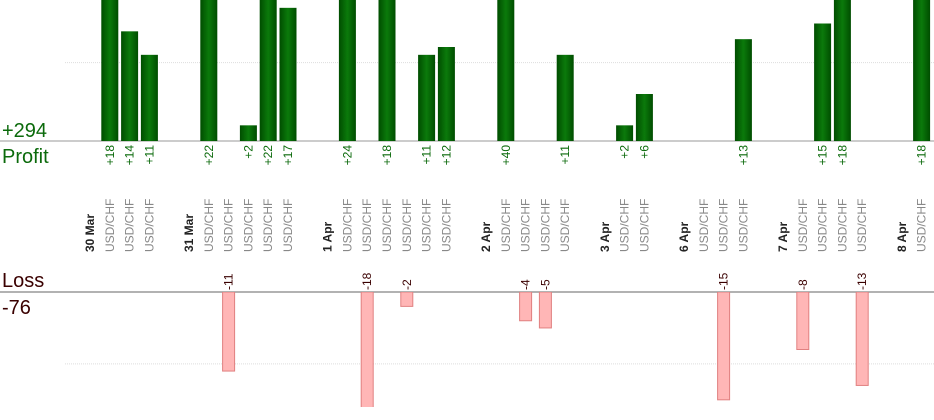  What do you see at coordinates (862, 281) in the screenshot?
I see `value-label: -13` at bounding box center [862, 281].